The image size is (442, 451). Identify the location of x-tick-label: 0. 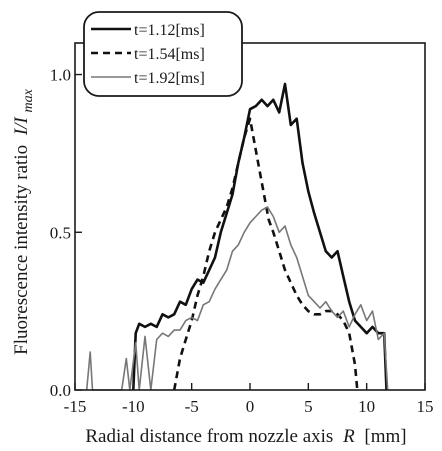
(250, 406).